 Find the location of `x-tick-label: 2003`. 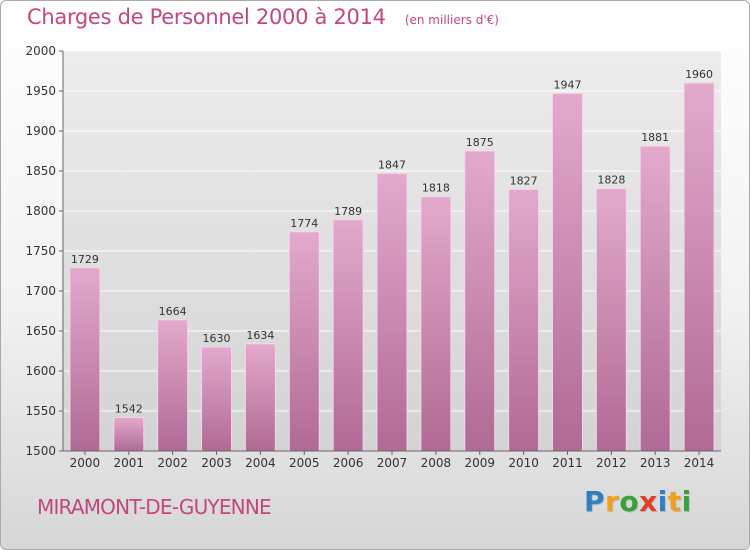

x-tick-label: 2003 is located at coordinates (216, 463).